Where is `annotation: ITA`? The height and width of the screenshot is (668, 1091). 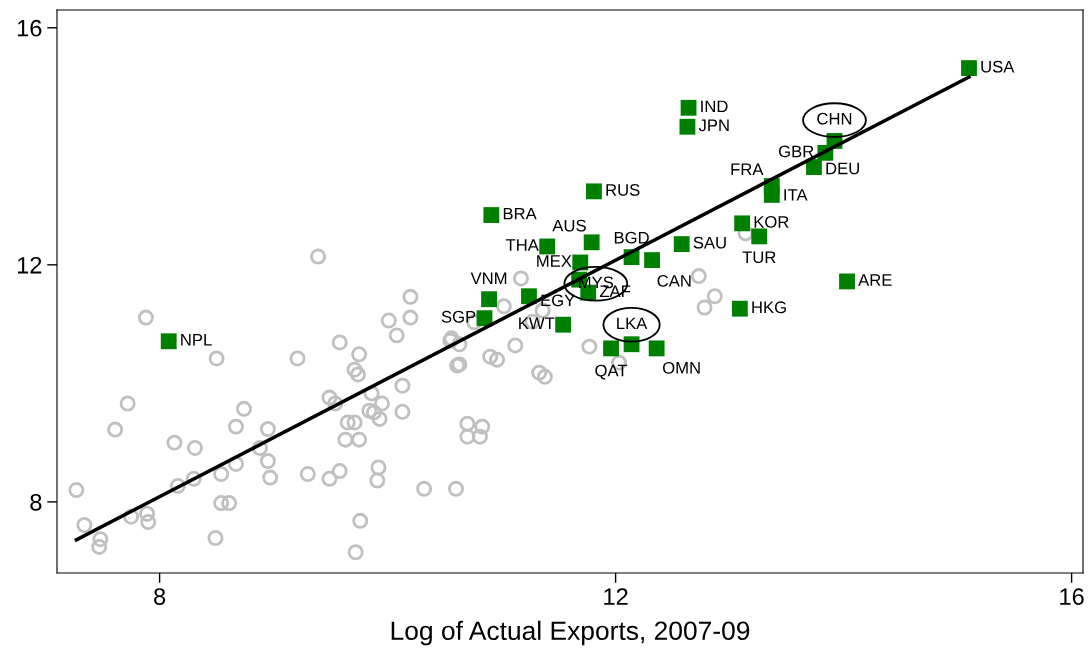 annotation: ITA is located at coordinates (796, 195).